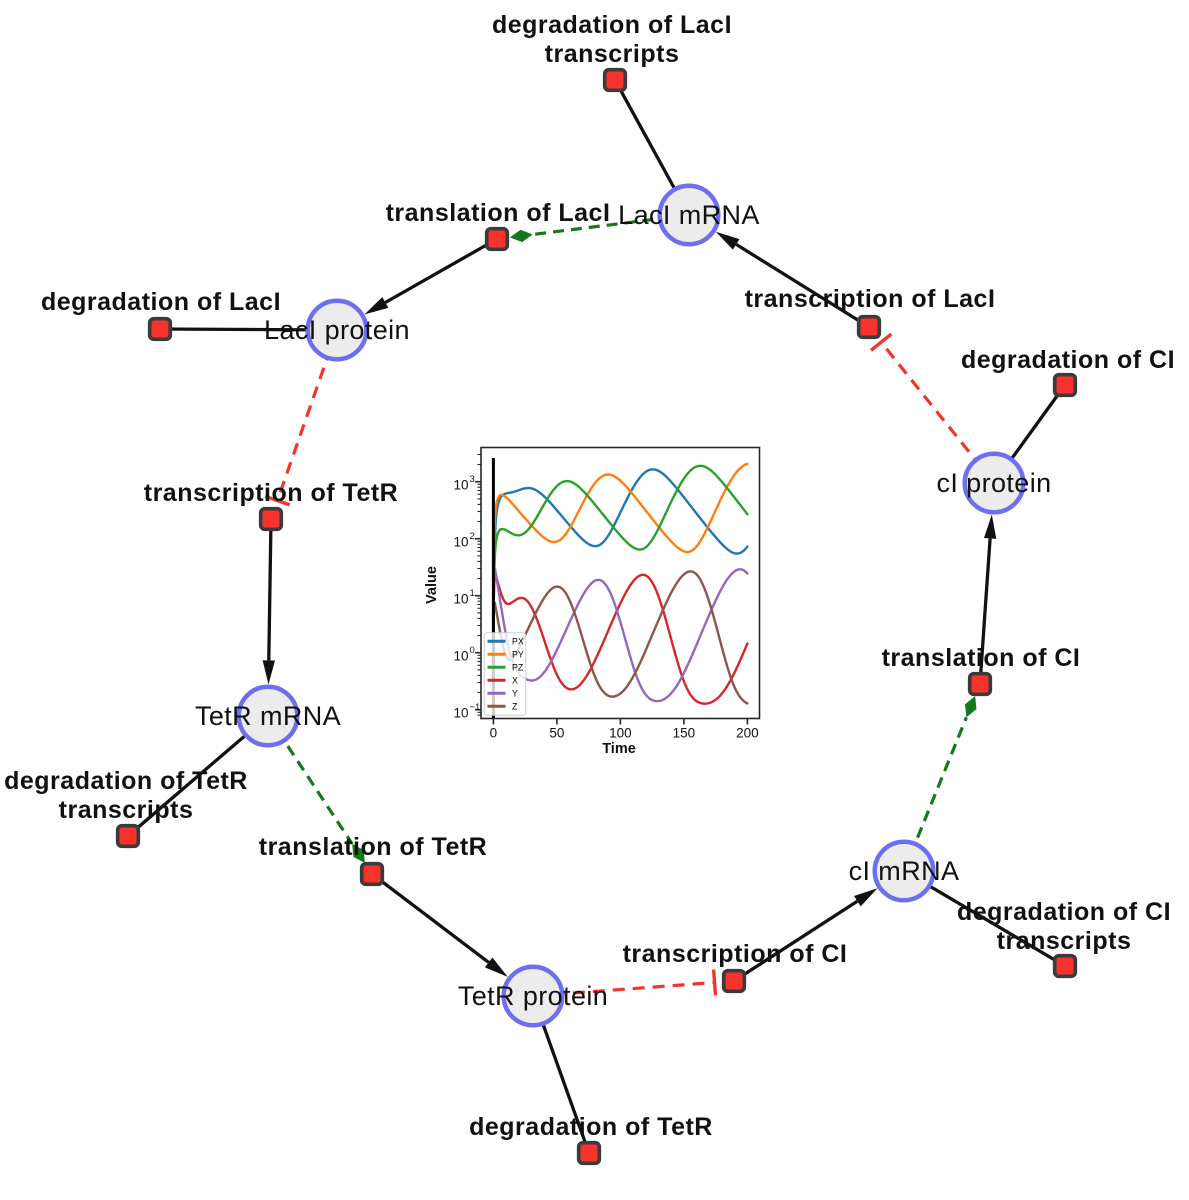 This screenshot has height=1200, width=1189. I want to click on svg-text: 50, so click(556, 732).